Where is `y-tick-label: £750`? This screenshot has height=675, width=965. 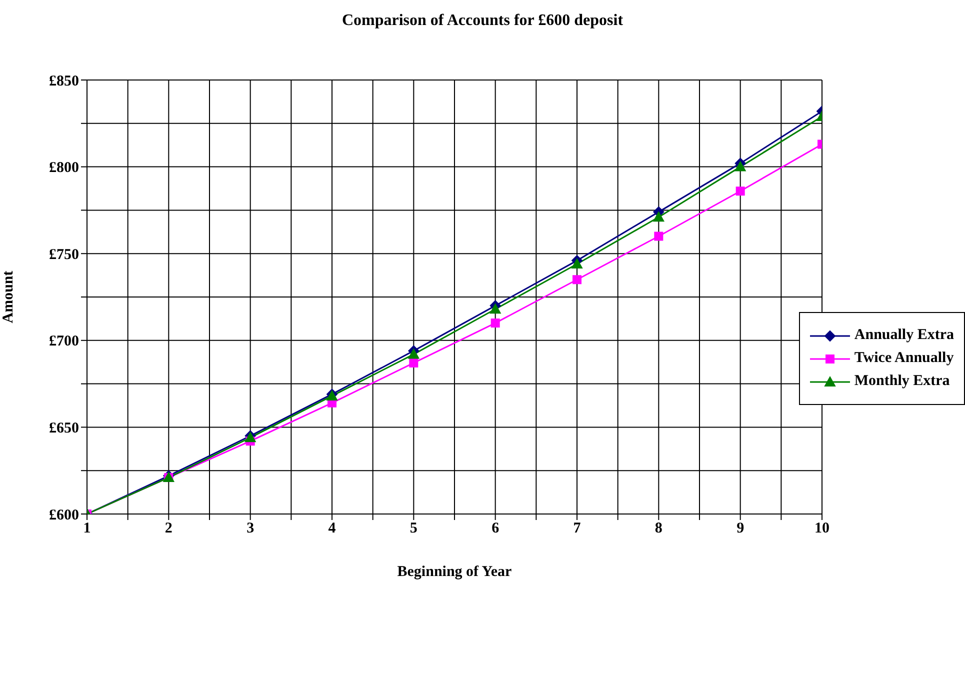
y-tick-label: £750 is located at coordinates (64, 254).